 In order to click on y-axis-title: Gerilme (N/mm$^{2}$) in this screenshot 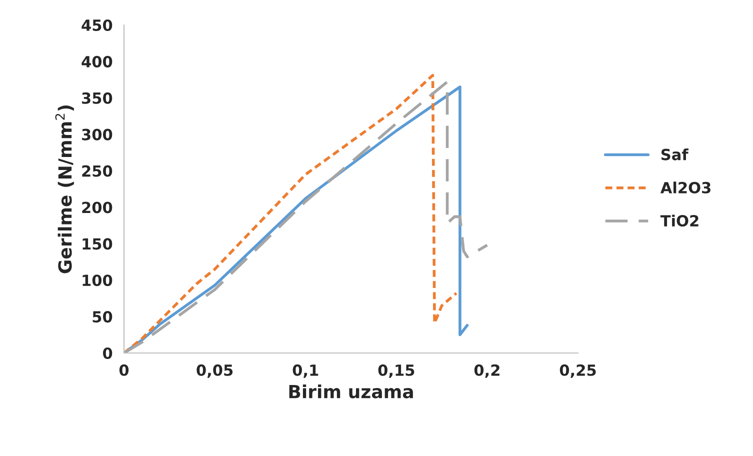, I will do `click(64, 189)`.